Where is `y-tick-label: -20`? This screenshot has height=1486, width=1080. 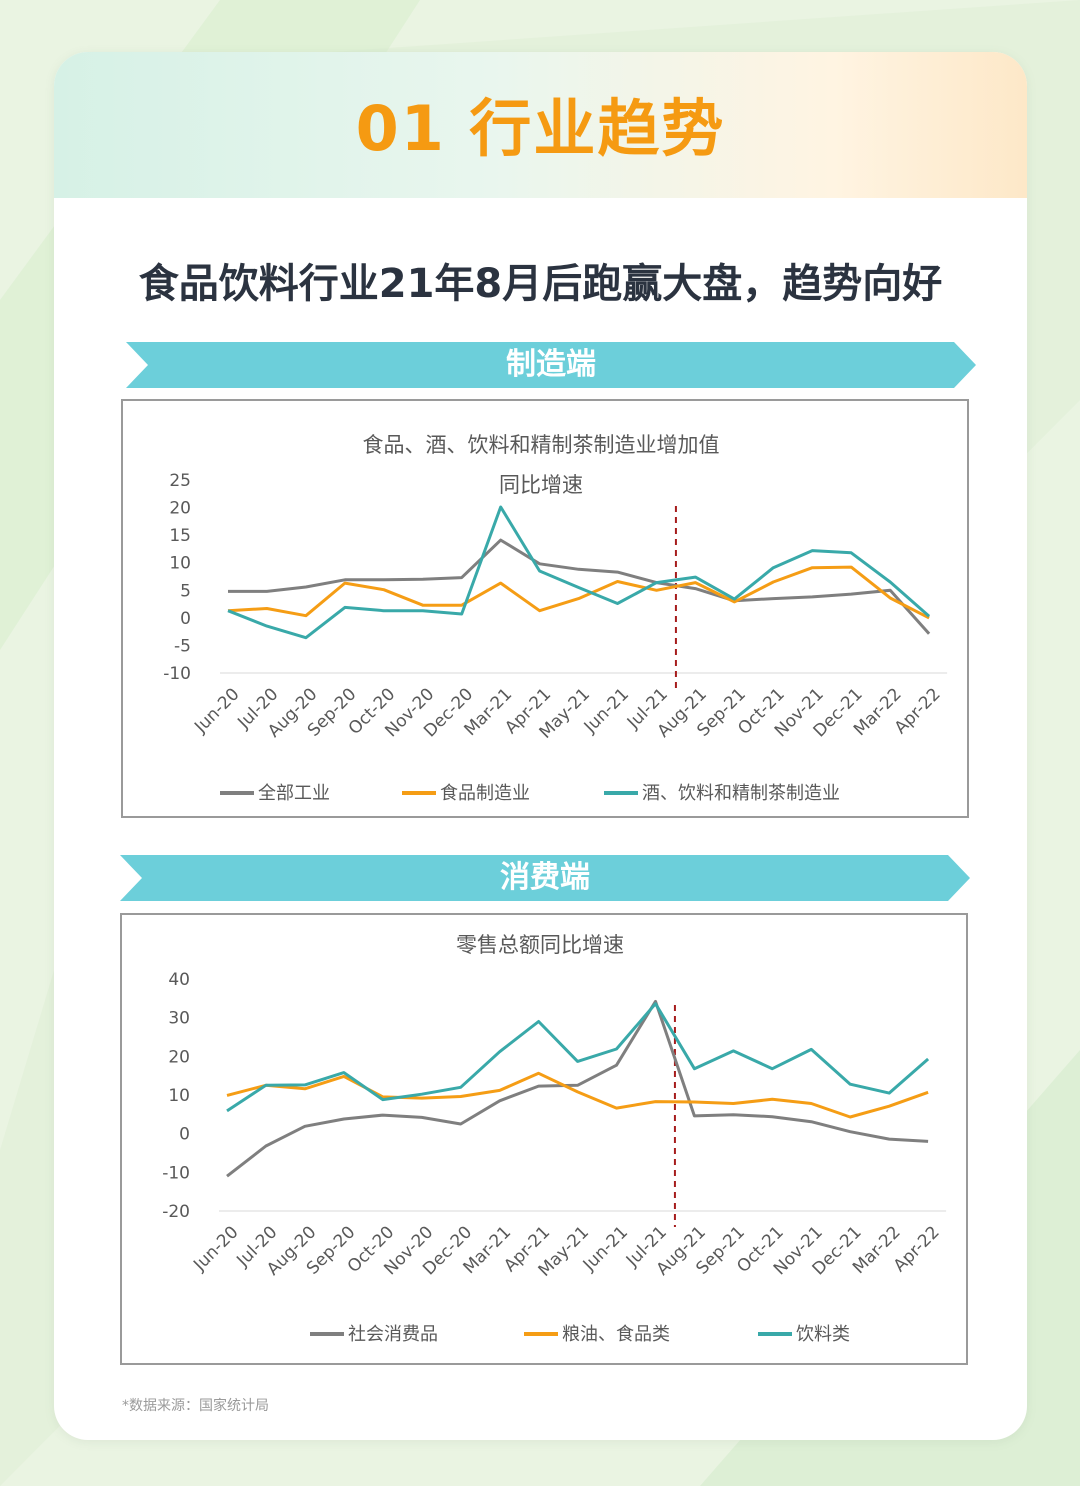 y-tick-label: -20 is located at coordinates (176, 1212).